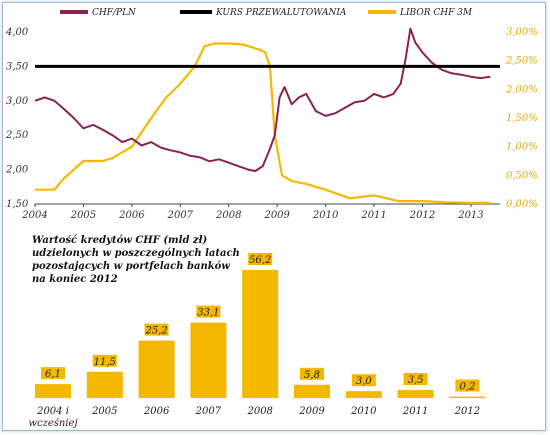 The width and height of the screenshot is (550, 435). I want to click on y-left-tick-label: 2,50, so click(17, 135).